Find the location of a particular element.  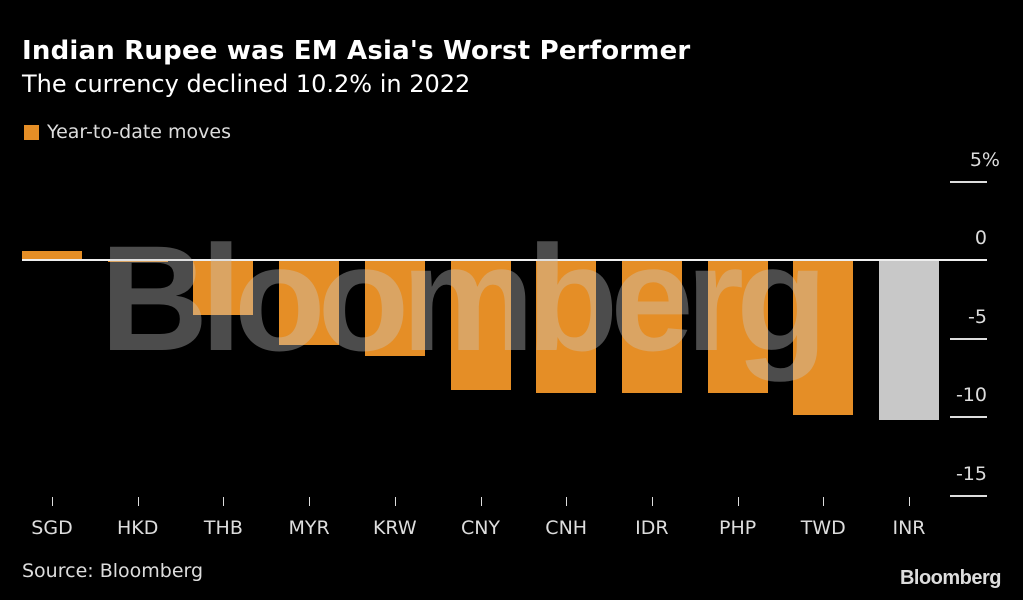

legend: Year-to-date moves is located at coordinates (127, 132).